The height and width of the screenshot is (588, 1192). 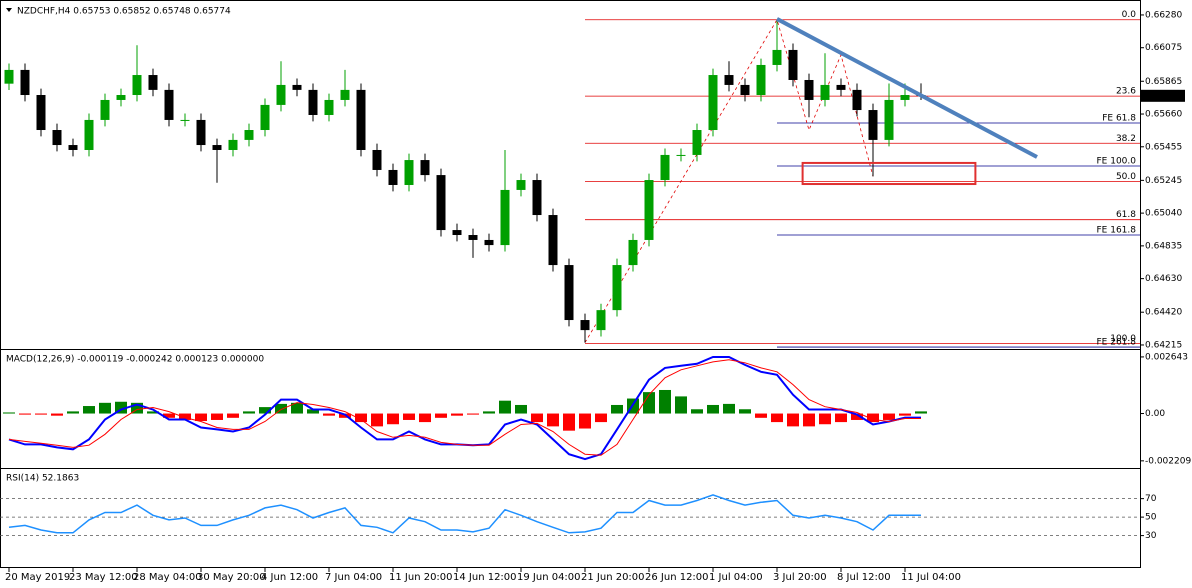 I want to click on y-tick-label: 0.65865, so click(x=1163, y=82).